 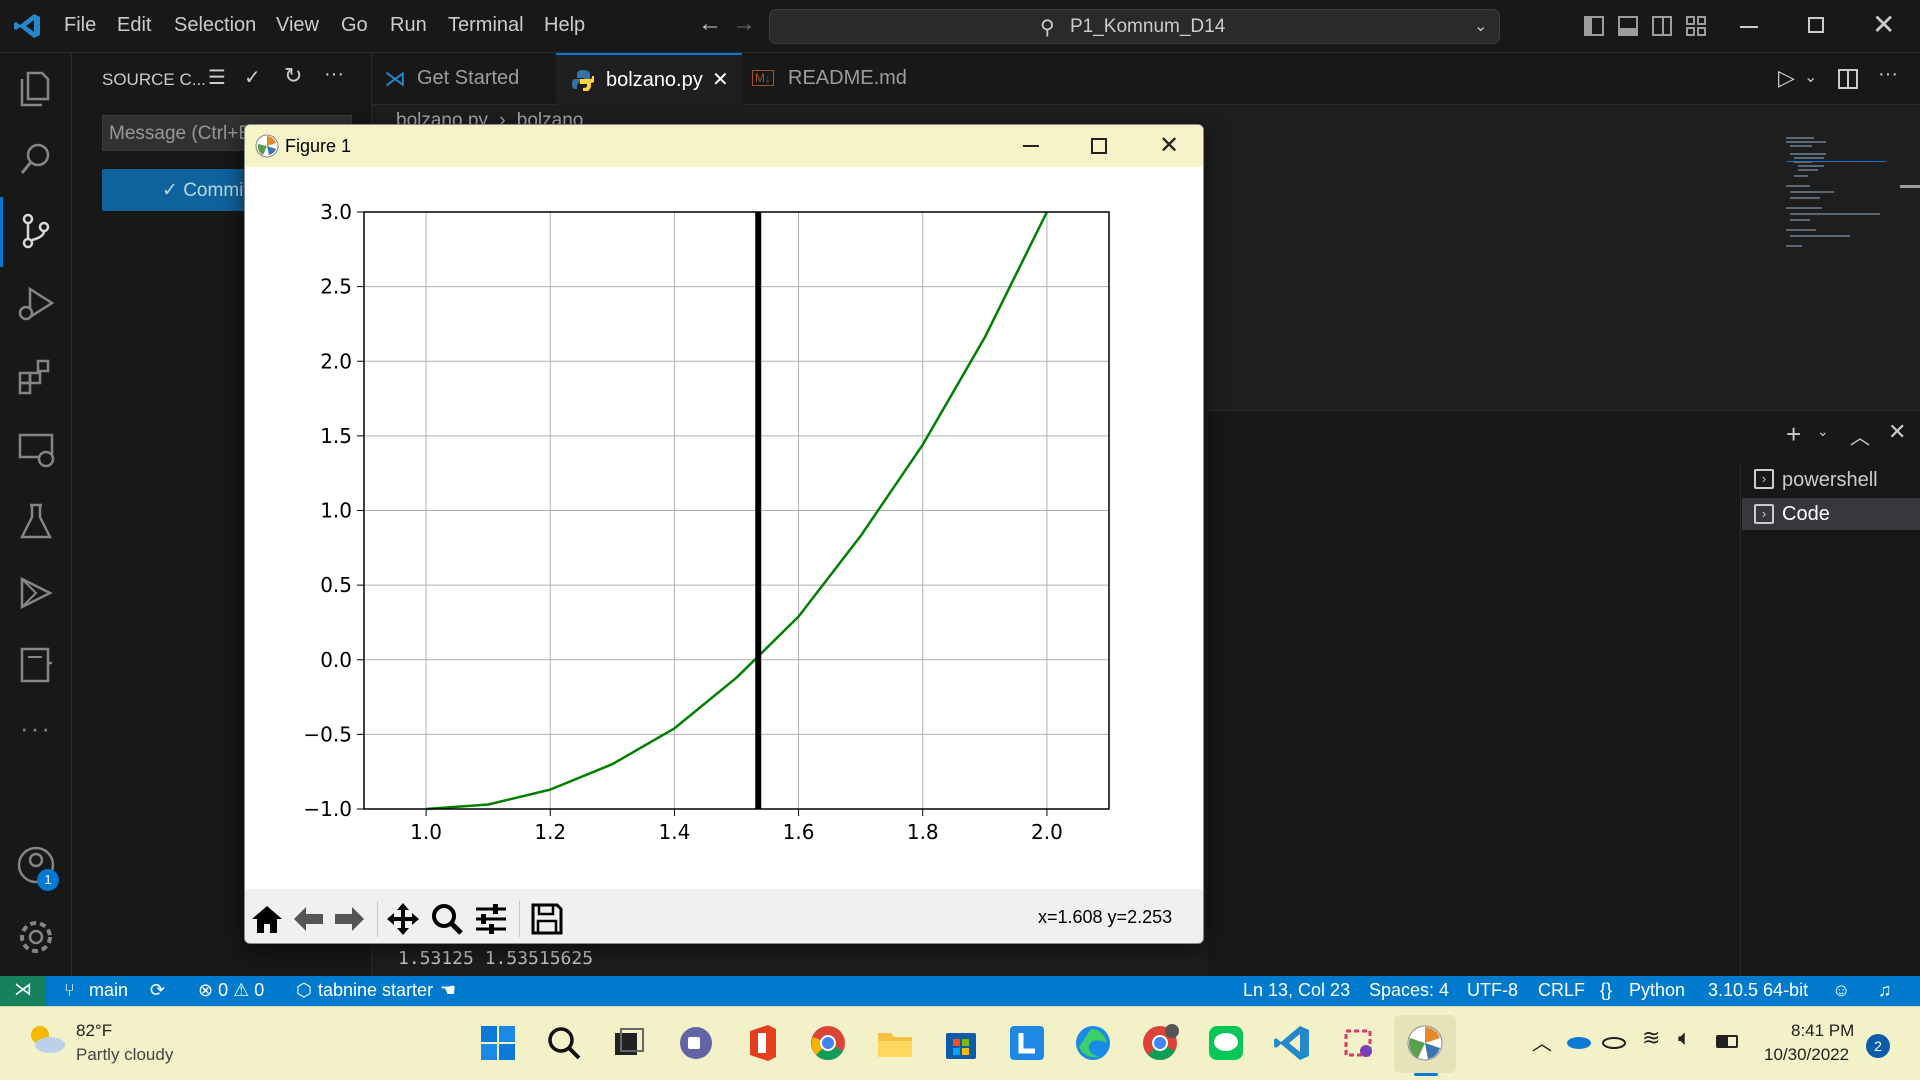 I want to click on remote-indicator: ⋊, so click(x=23, y=991).